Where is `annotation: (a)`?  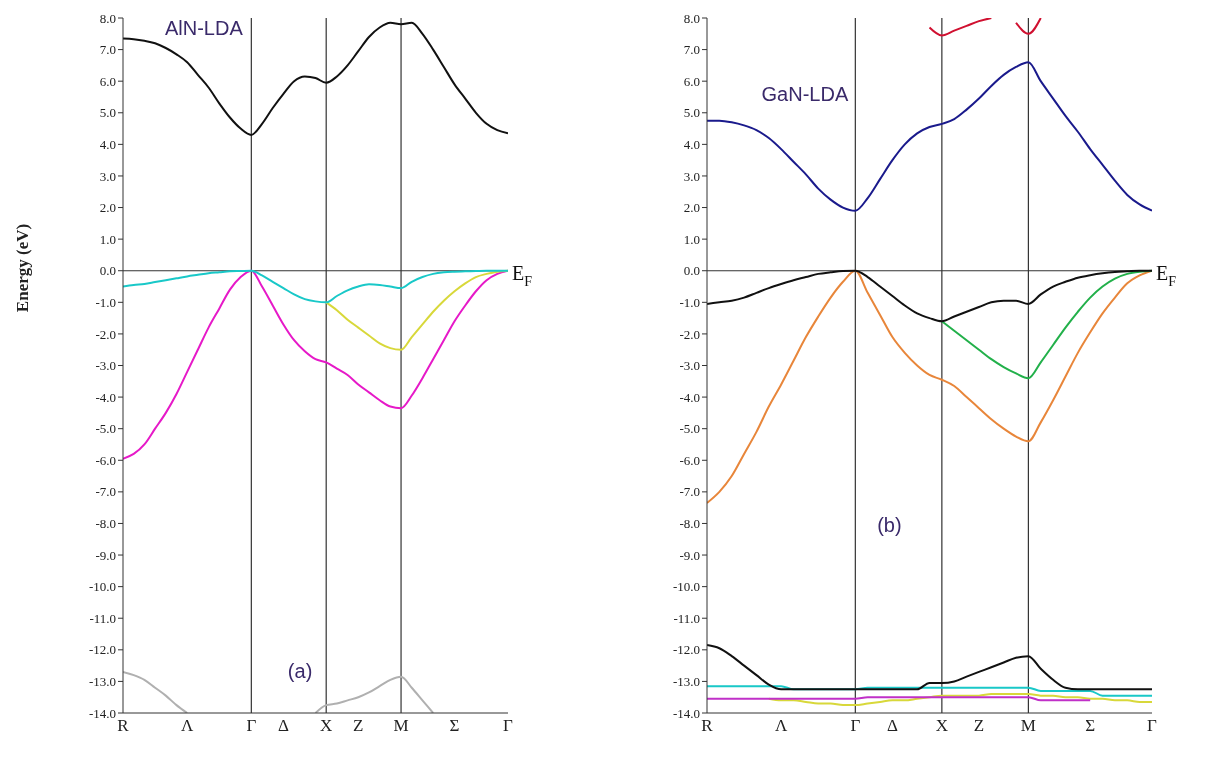 annotation: (a) is located at coordinates (300, 671).